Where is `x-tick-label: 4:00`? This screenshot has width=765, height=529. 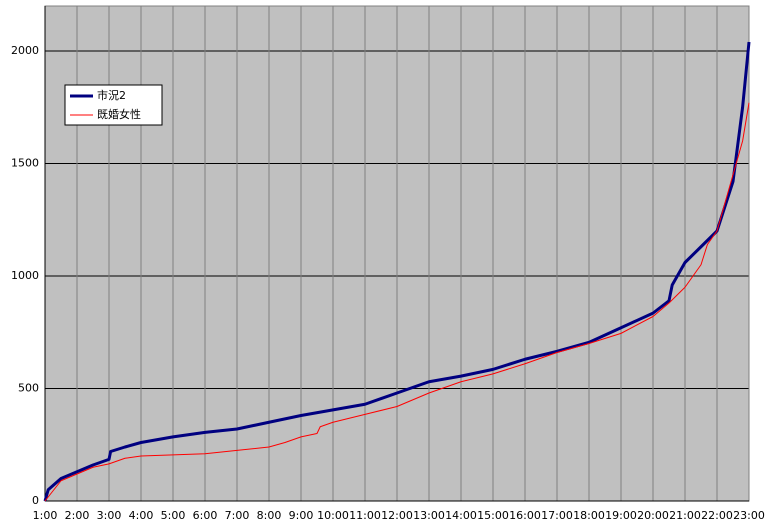 x-tick-label: 4:00 is located at coordinates (141, 515).